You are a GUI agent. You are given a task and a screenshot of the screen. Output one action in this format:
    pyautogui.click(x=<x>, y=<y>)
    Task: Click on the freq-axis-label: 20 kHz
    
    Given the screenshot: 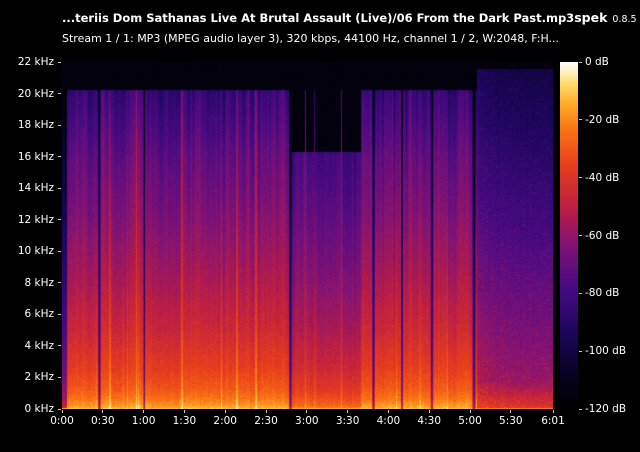 What is the action you would take?
    pyautogui.click(x=35, y=93)
    